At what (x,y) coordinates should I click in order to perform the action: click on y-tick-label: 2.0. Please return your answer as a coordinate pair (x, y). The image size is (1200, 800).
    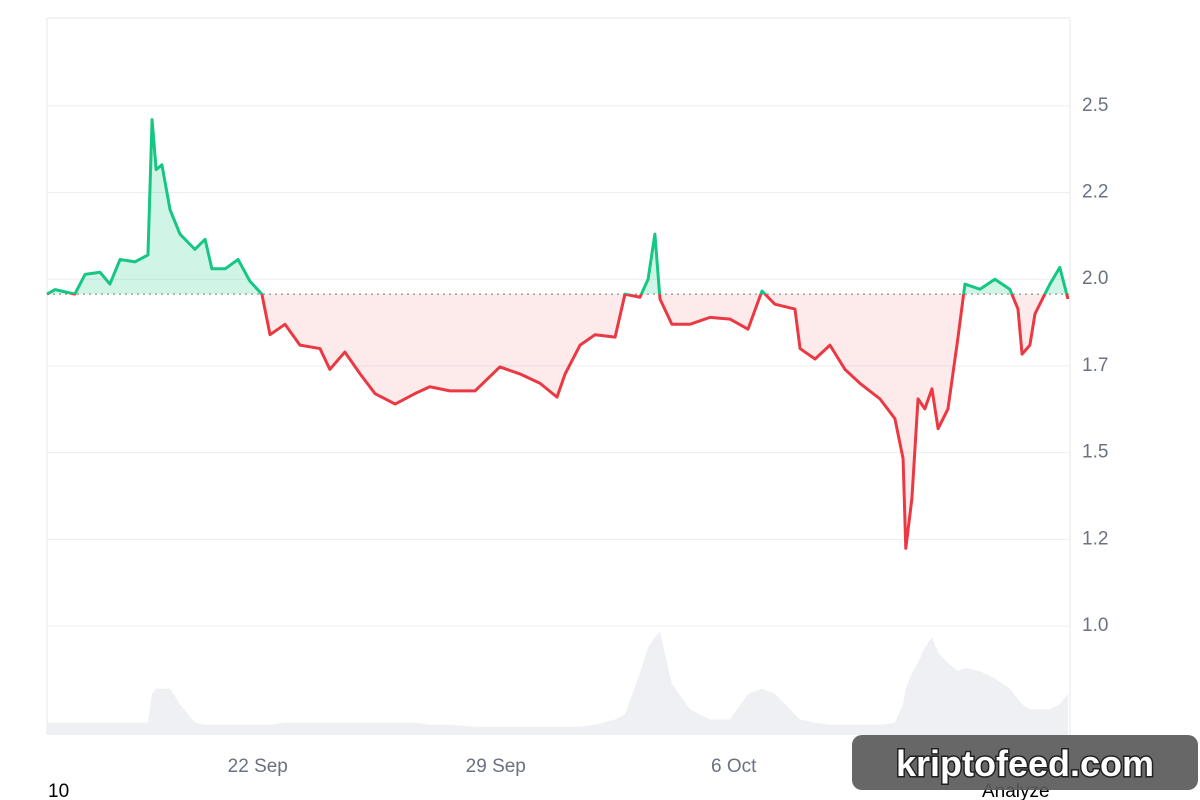
    Looking at the image, I should click on (1095, 278).